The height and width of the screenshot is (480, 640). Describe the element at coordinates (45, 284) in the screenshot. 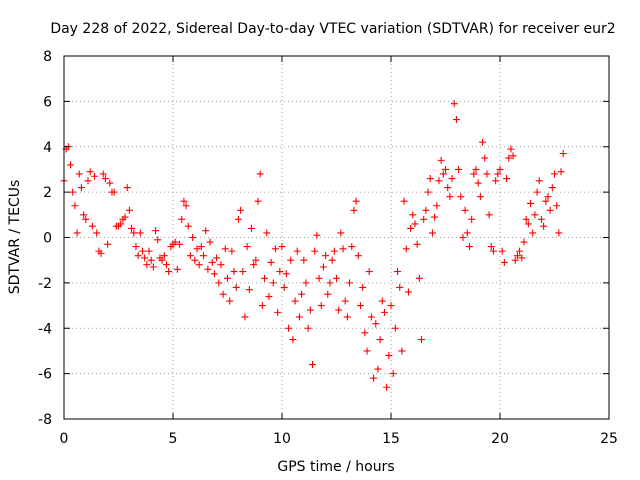

I see `y-tick-label: -2` at that location.